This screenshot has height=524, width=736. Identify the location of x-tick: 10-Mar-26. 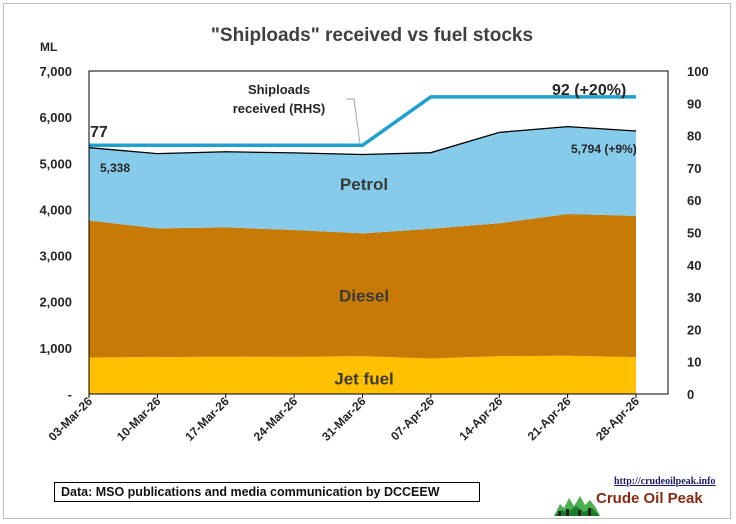
(139, 419).